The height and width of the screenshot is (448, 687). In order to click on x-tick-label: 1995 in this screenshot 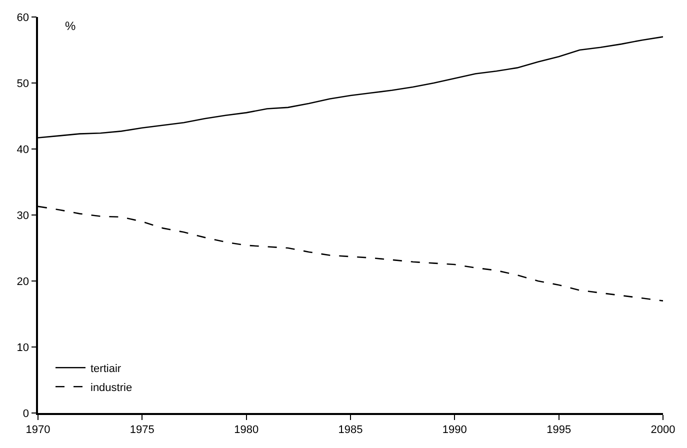, I will do `click(559, 430)`.